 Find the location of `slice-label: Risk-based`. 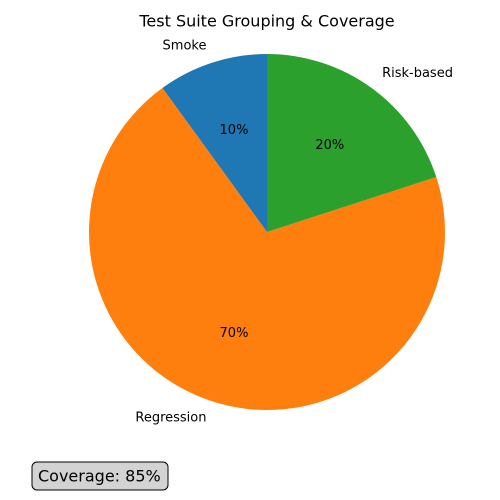

slice-label: Risk-based is located at coordinates (417, 73).